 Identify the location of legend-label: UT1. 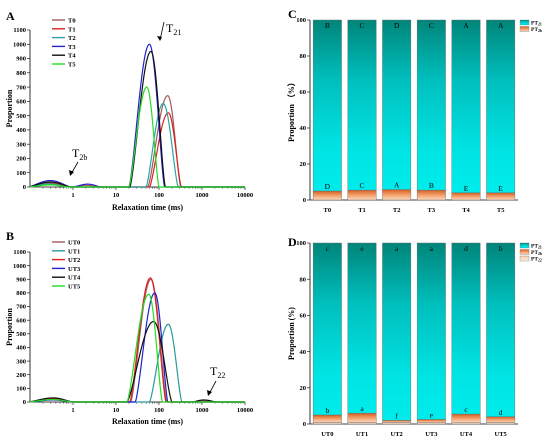
(74, 251).